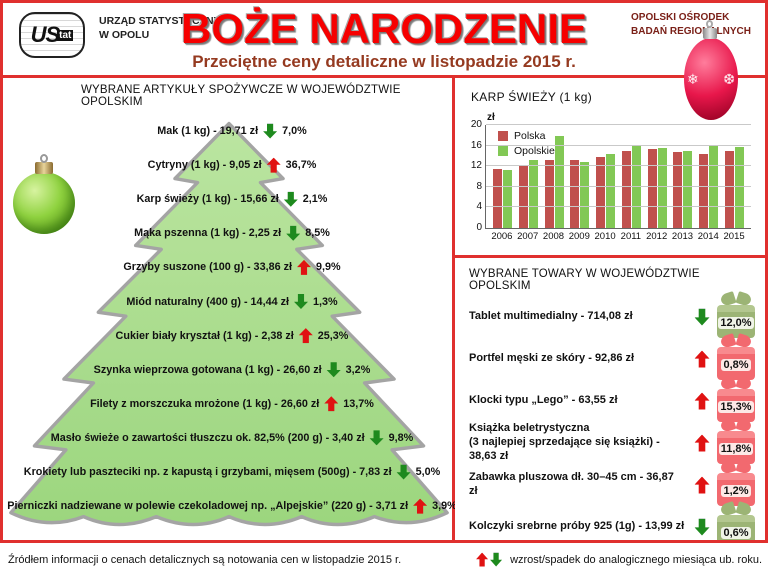  Describe the element at coordinates (579, 359) in the screenshot. I see `goods-item-label: Portfel męski ze skóry - 92,86 zł` at that location.